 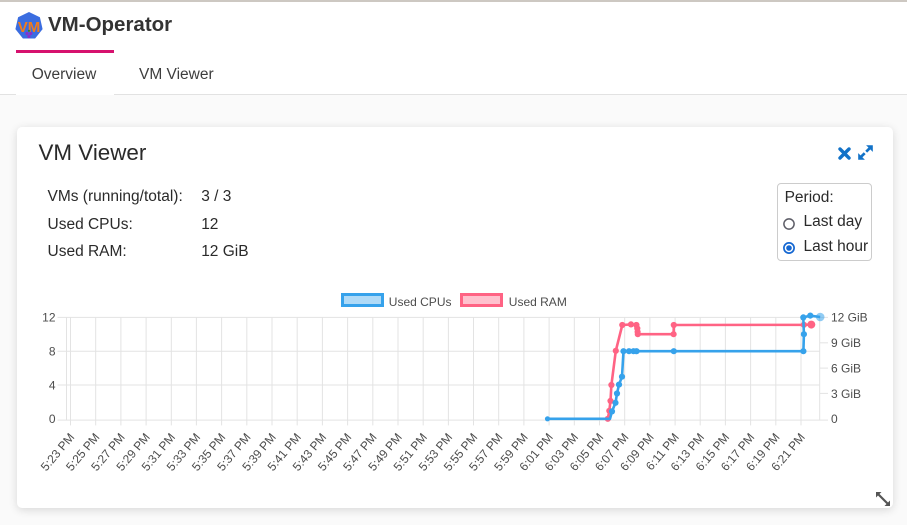 I want to click on svg-text: 4, so click(x=52, y=385).